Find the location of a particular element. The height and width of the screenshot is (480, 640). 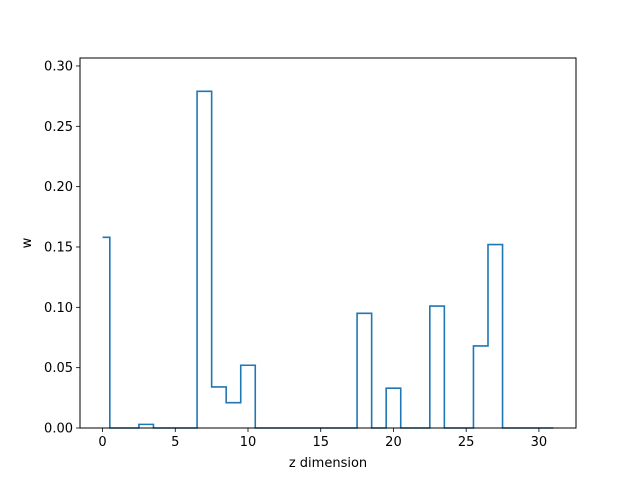

x-tick-label: 20 is located at coordinates (393, 442).